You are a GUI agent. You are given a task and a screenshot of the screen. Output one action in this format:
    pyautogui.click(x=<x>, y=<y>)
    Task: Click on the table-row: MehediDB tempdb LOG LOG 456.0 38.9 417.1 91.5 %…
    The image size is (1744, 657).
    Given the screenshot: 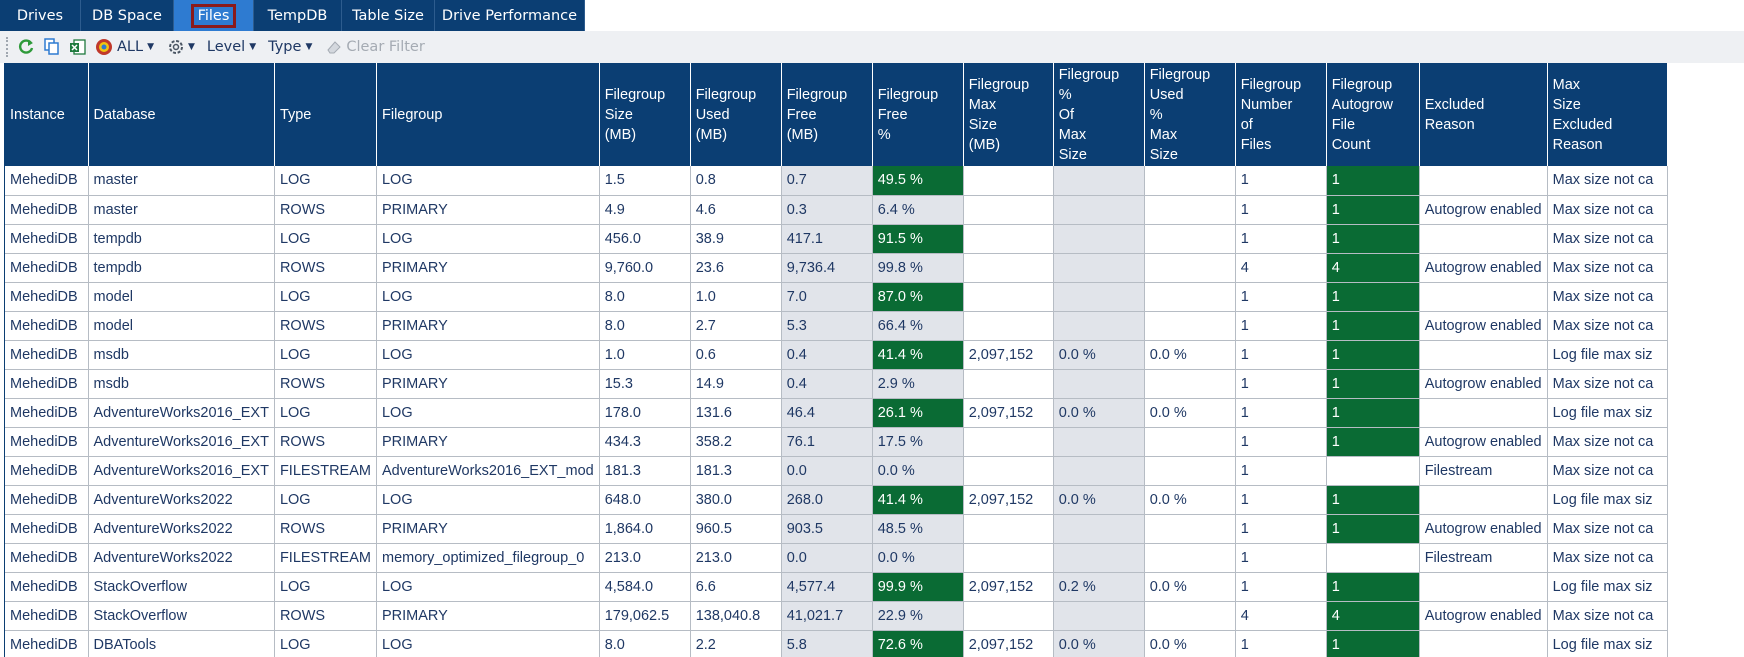 What is the action you would take?
    pyautogui.click(x=836, y=239)
    